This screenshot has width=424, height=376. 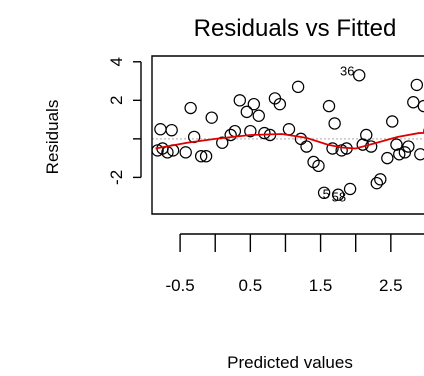 I want to click on x-axis-label: Predicted values, so click(x=290, y=362).